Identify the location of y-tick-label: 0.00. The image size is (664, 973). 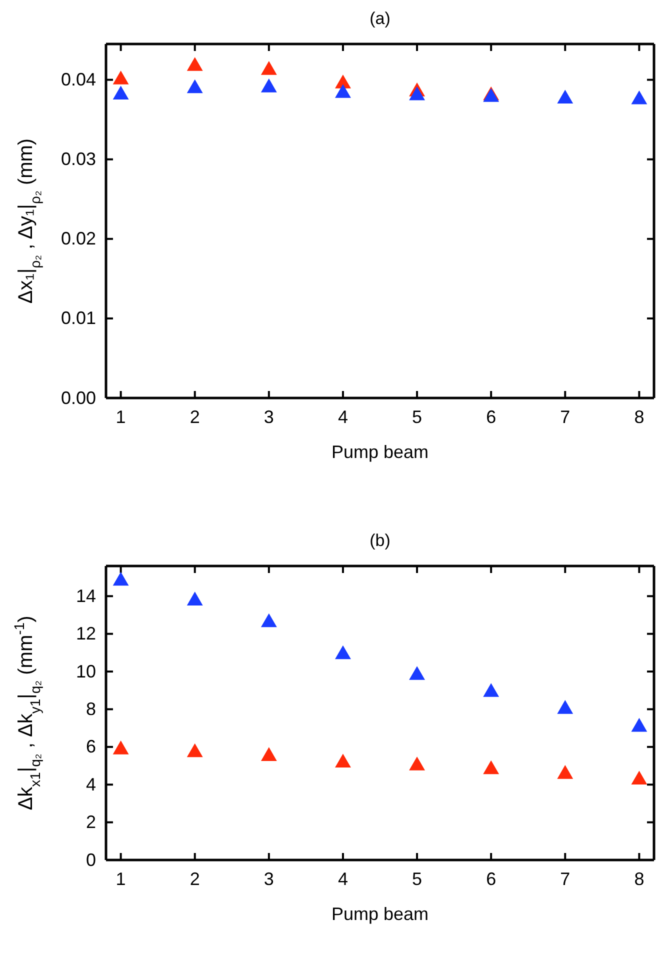
(78, 398).